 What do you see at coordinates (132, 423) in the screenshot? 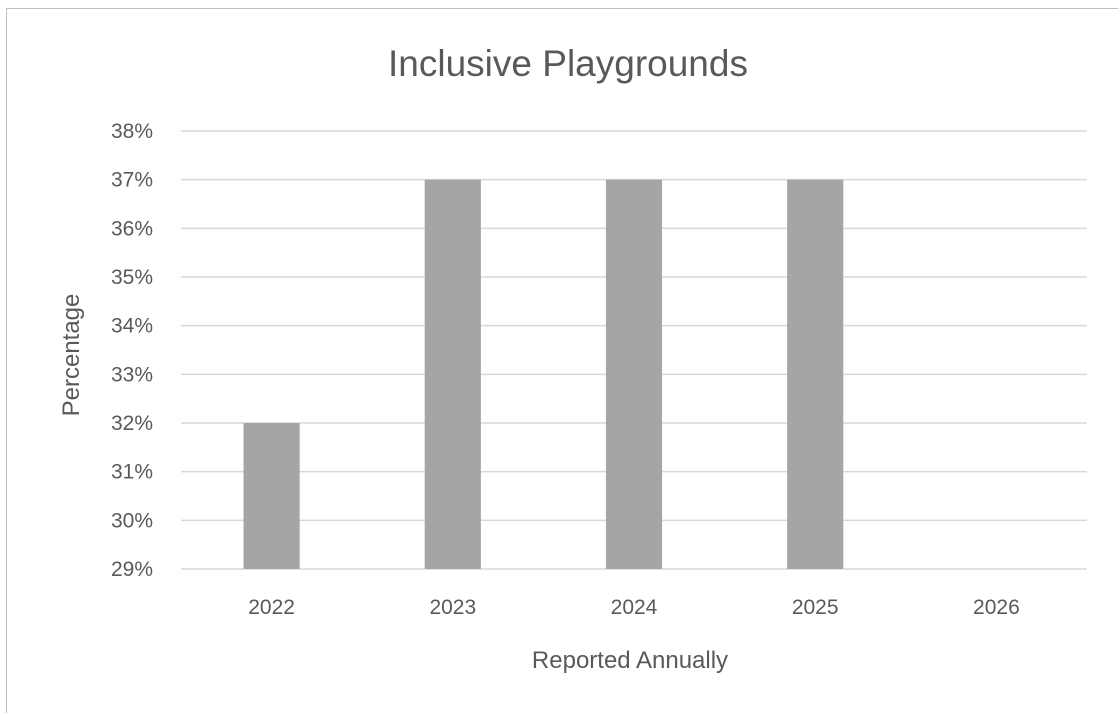
I see `y-tick-label: 32%` at bounding box center [132, 423].